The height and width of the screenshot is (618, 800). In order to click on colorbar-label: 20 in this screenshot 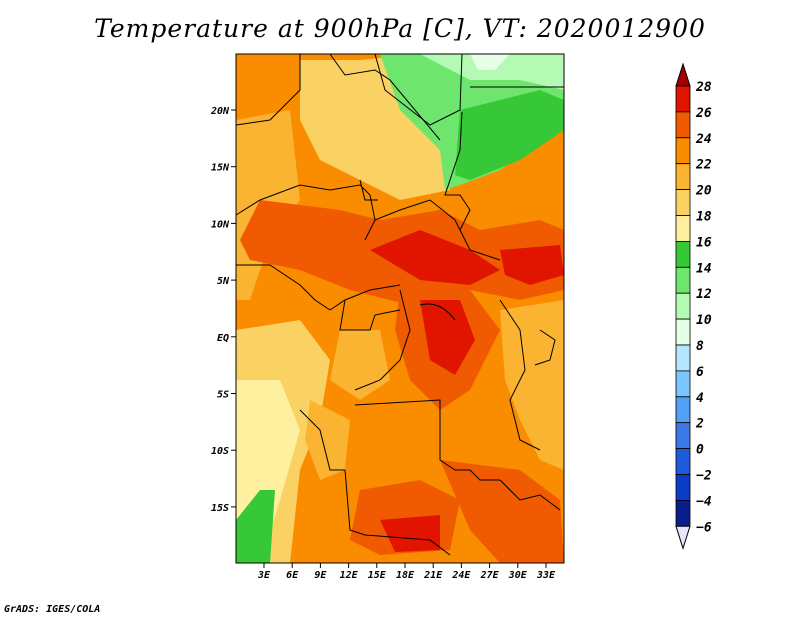, I will do `click(703, 191)`.